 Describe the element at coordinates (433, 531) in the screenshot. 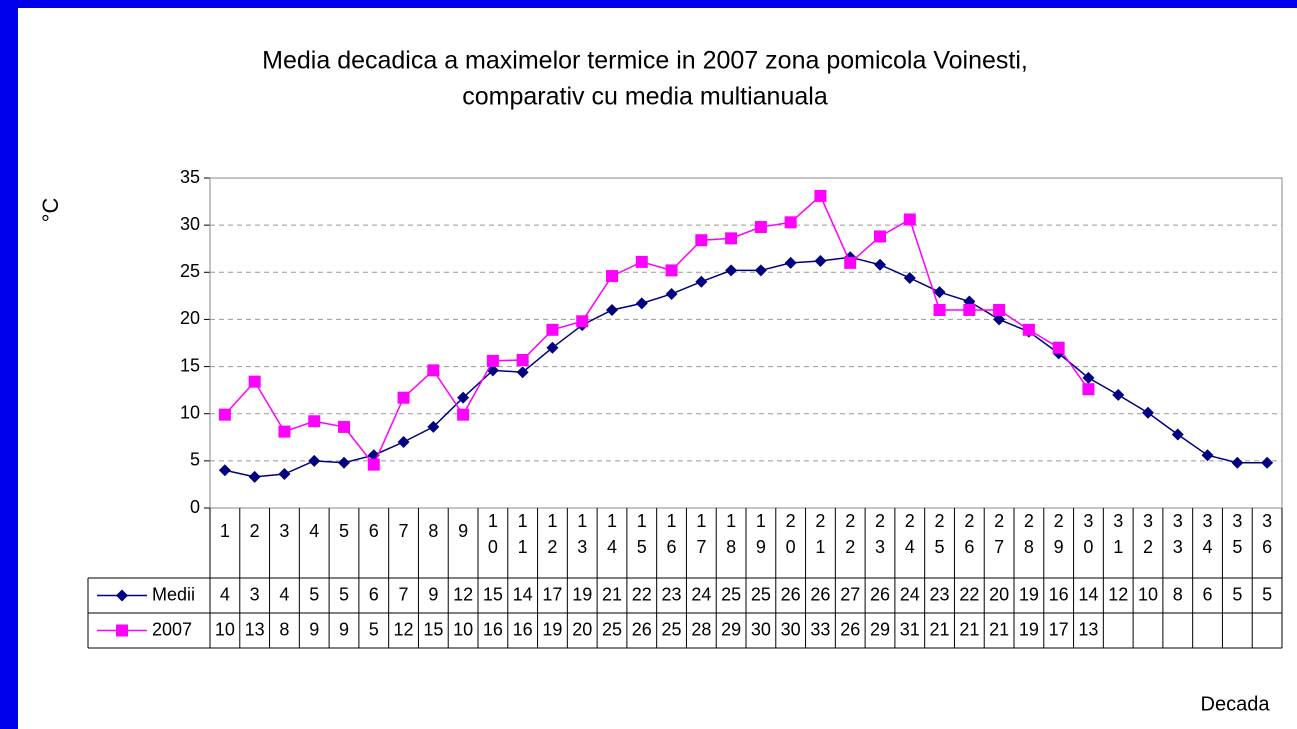

I see `x-tick-label: 8` at that location.